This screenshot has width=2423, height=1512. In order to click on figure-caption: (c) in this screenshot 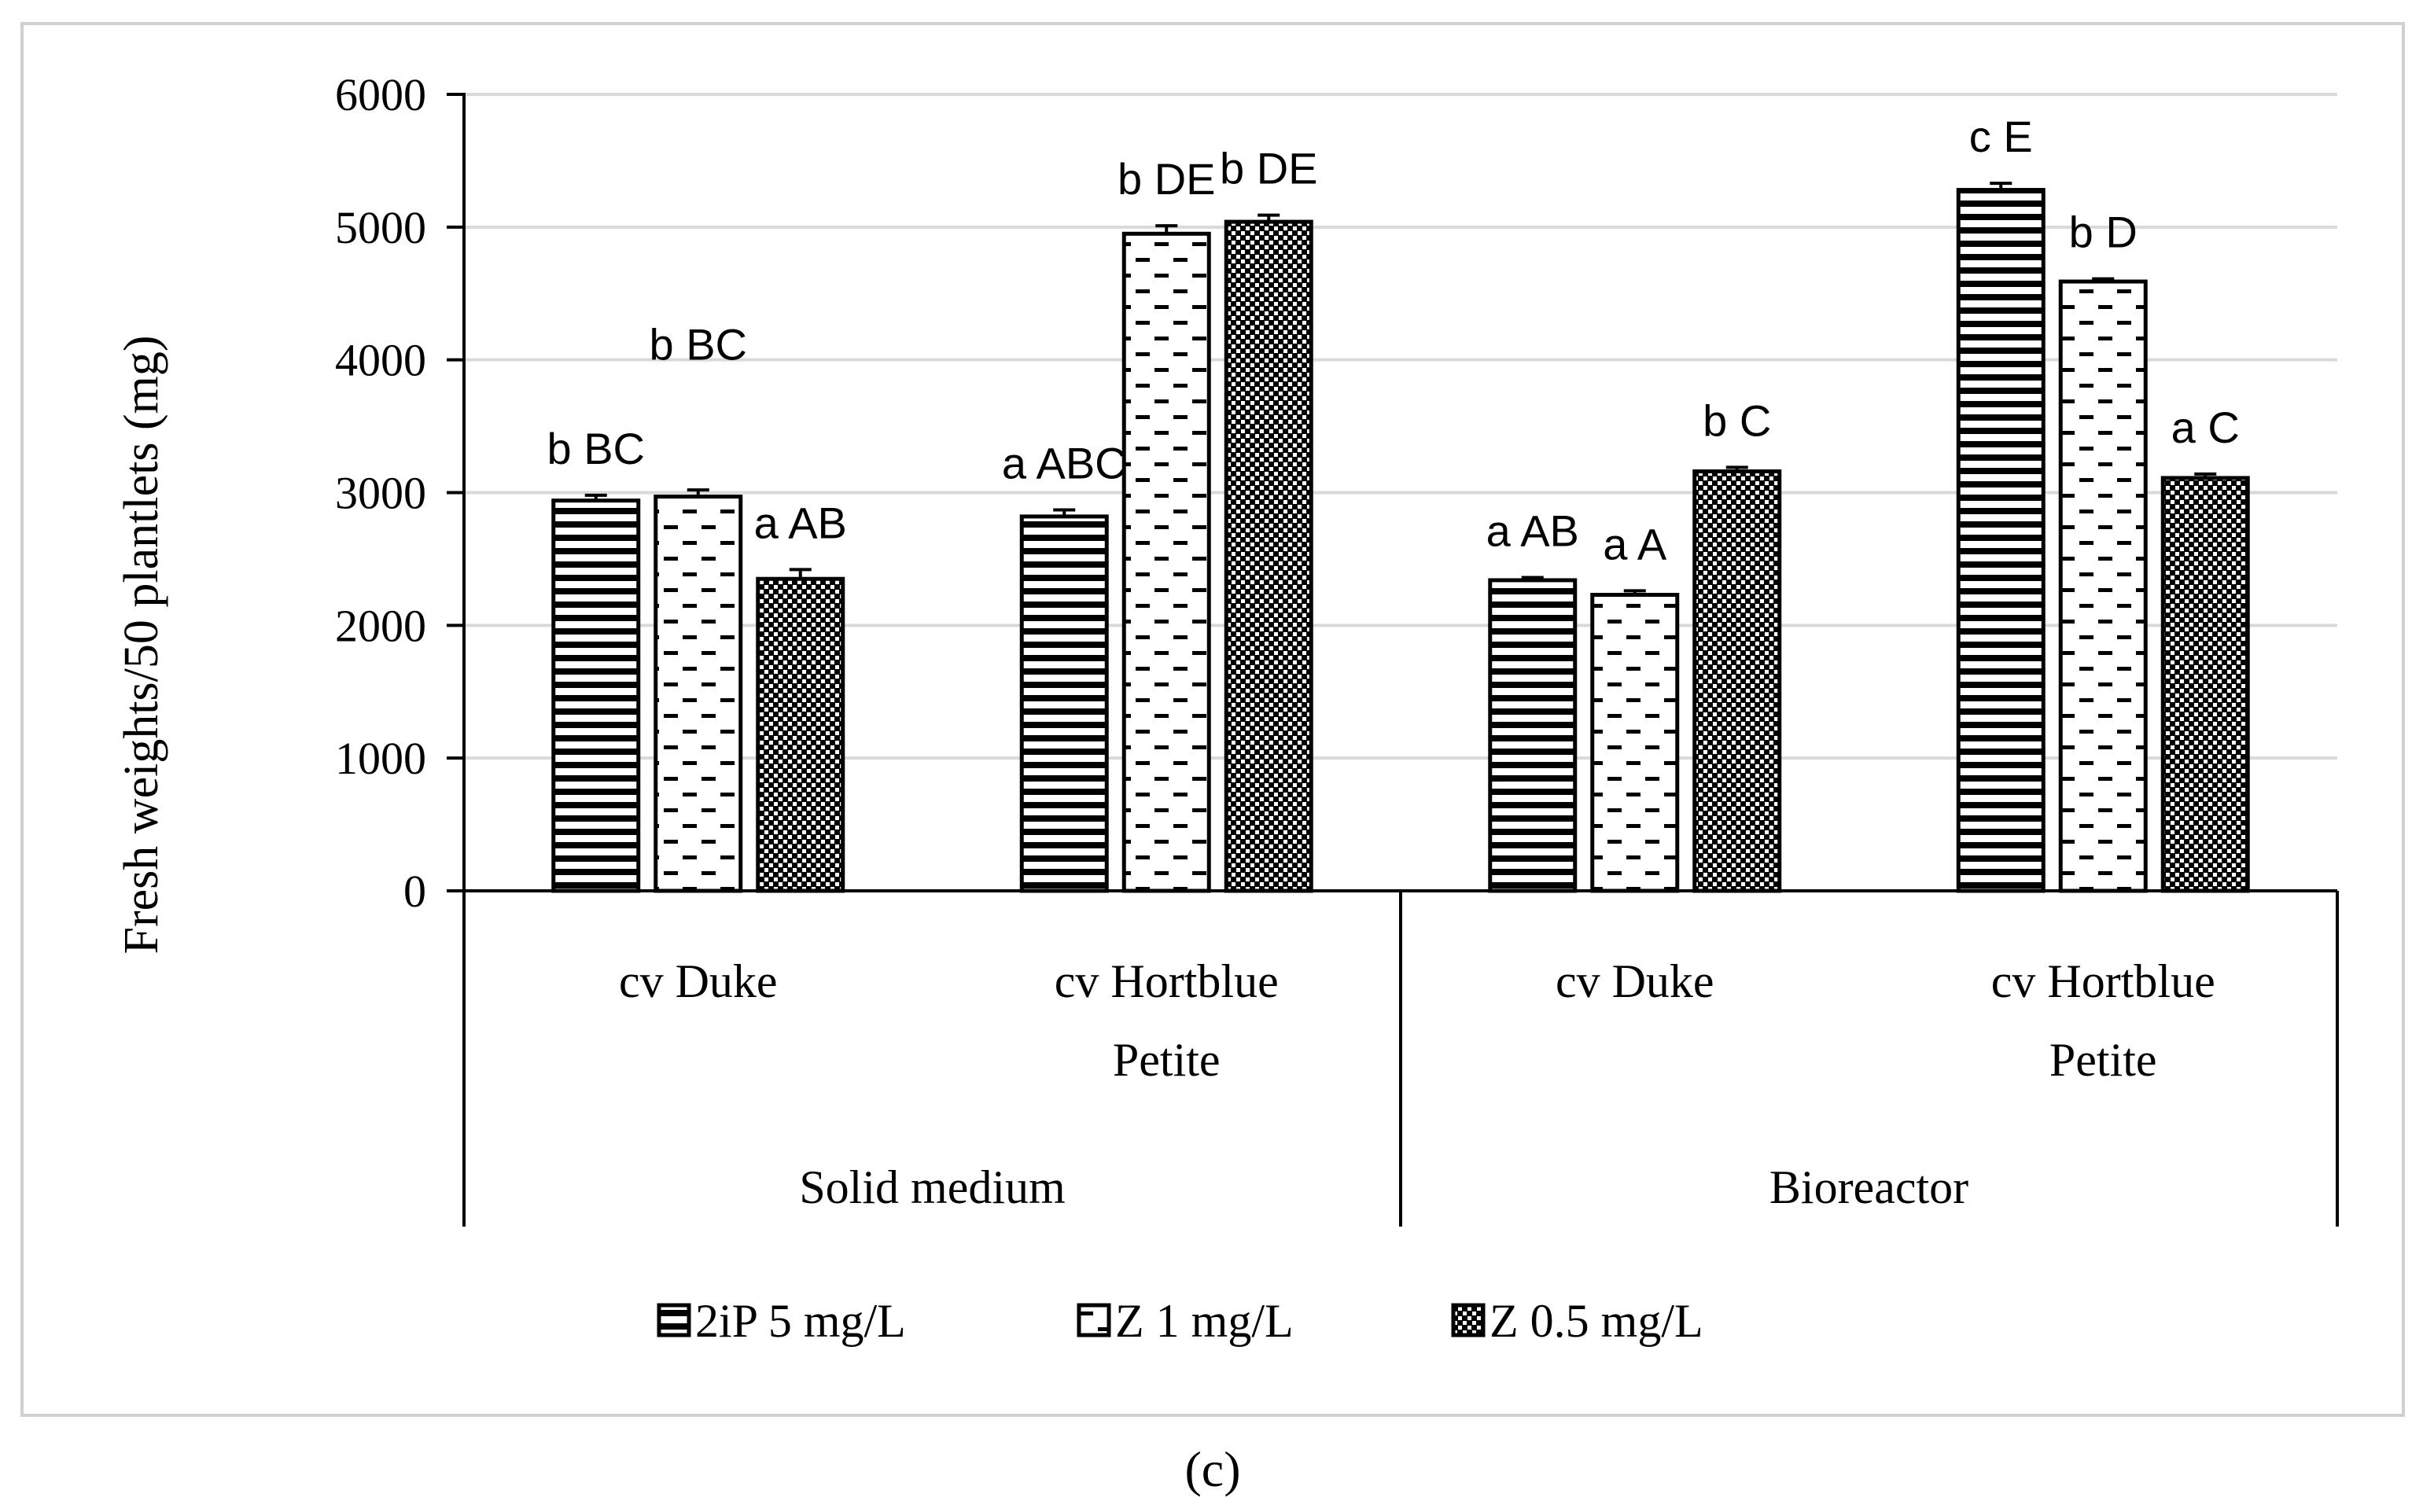, I will do `click(1212, 1469)`.